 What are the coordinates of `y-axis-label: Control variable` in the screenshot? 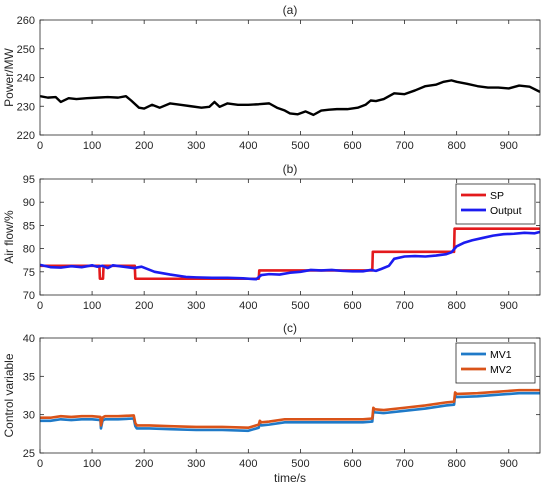 It's located at (9, 395).